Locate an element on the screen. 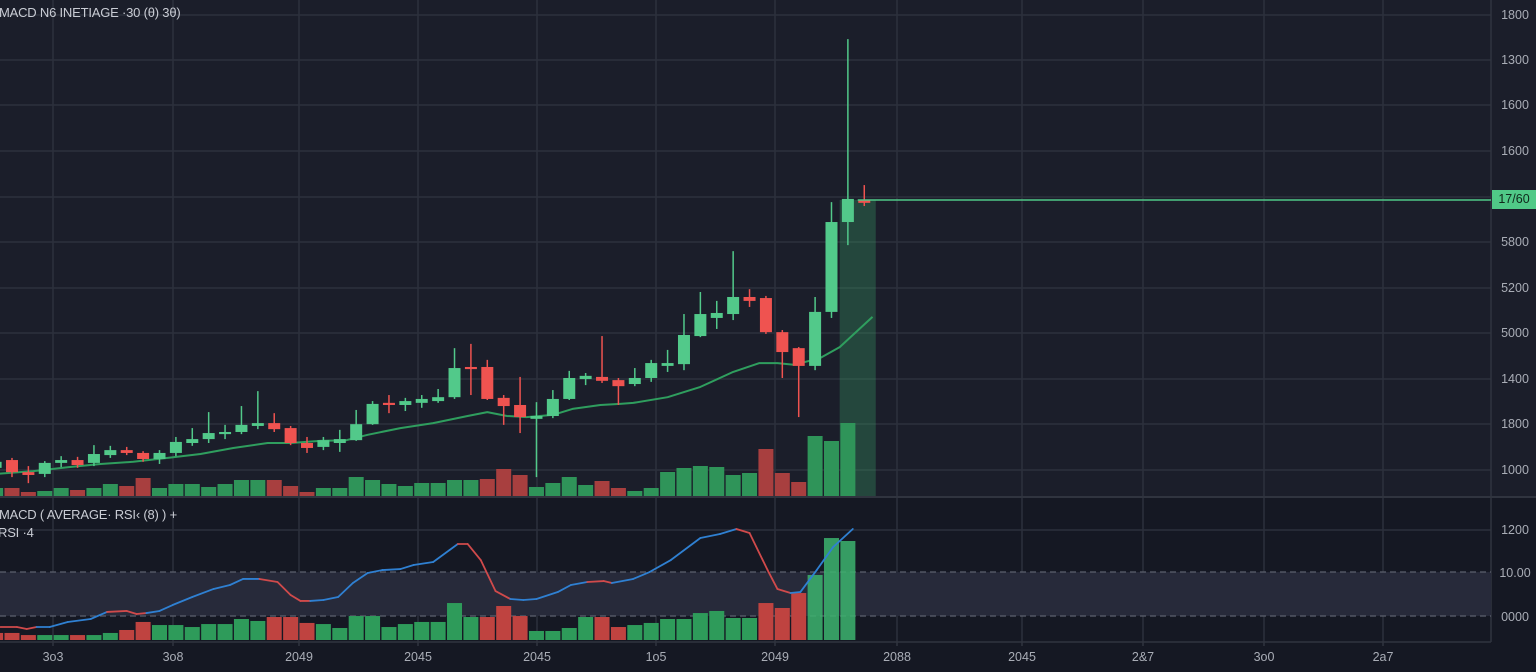 This screenshot has width=1536, height=672. price-axis-label: 1300 is located at coordinates (1515, 60).